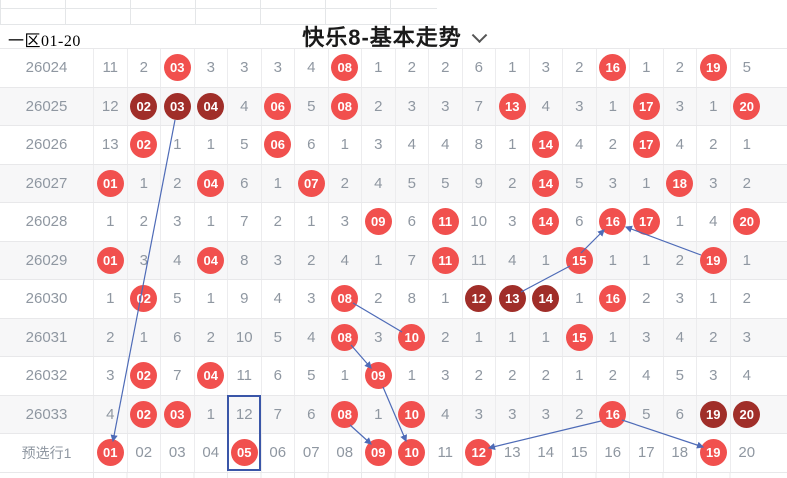  What do you see at coordinates (393, 414) in the screenshot?
I see `draw-row: 26033 4 02 03 1 12 7 6 08 1 10 4 3 3 3 2 16 5 6 19 20` at bounding box center [393, 414].